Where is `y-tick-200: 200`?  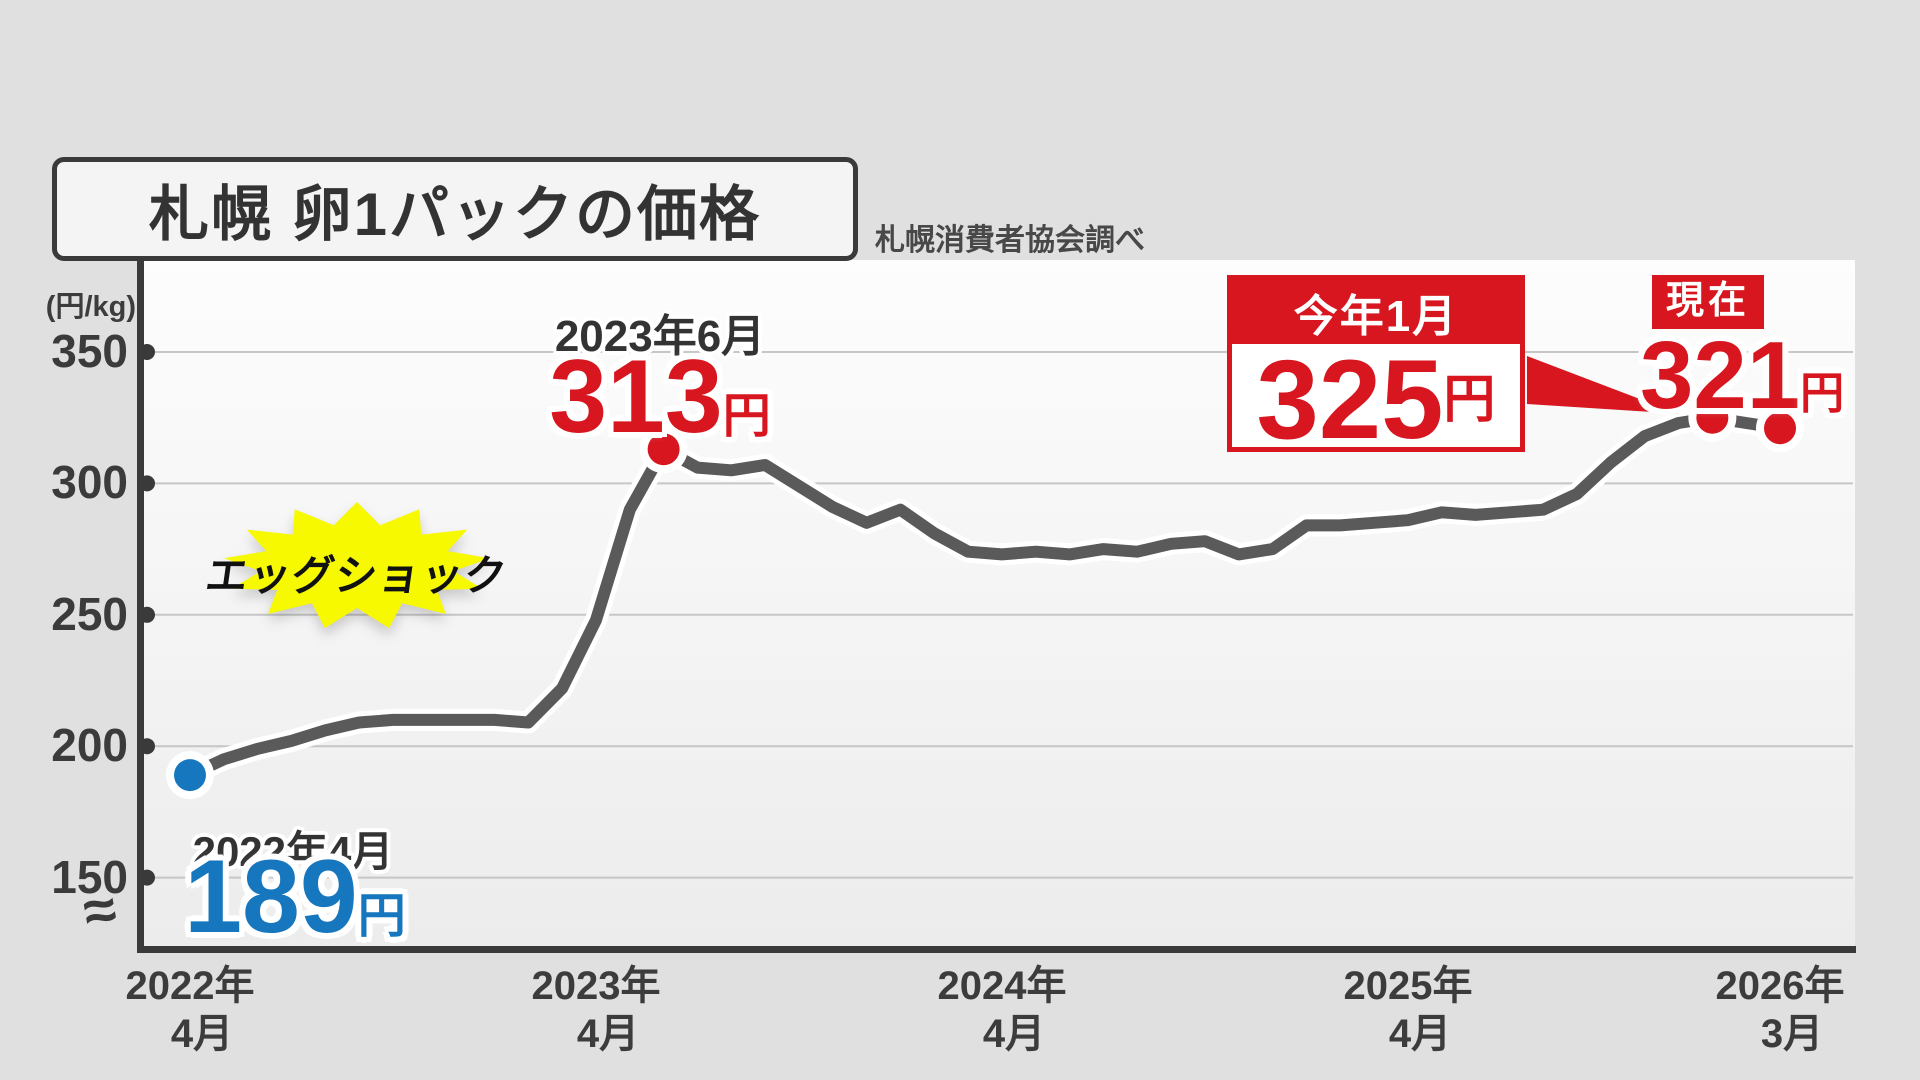 y-tick-200: 200 is located at coordinates (89, 745).